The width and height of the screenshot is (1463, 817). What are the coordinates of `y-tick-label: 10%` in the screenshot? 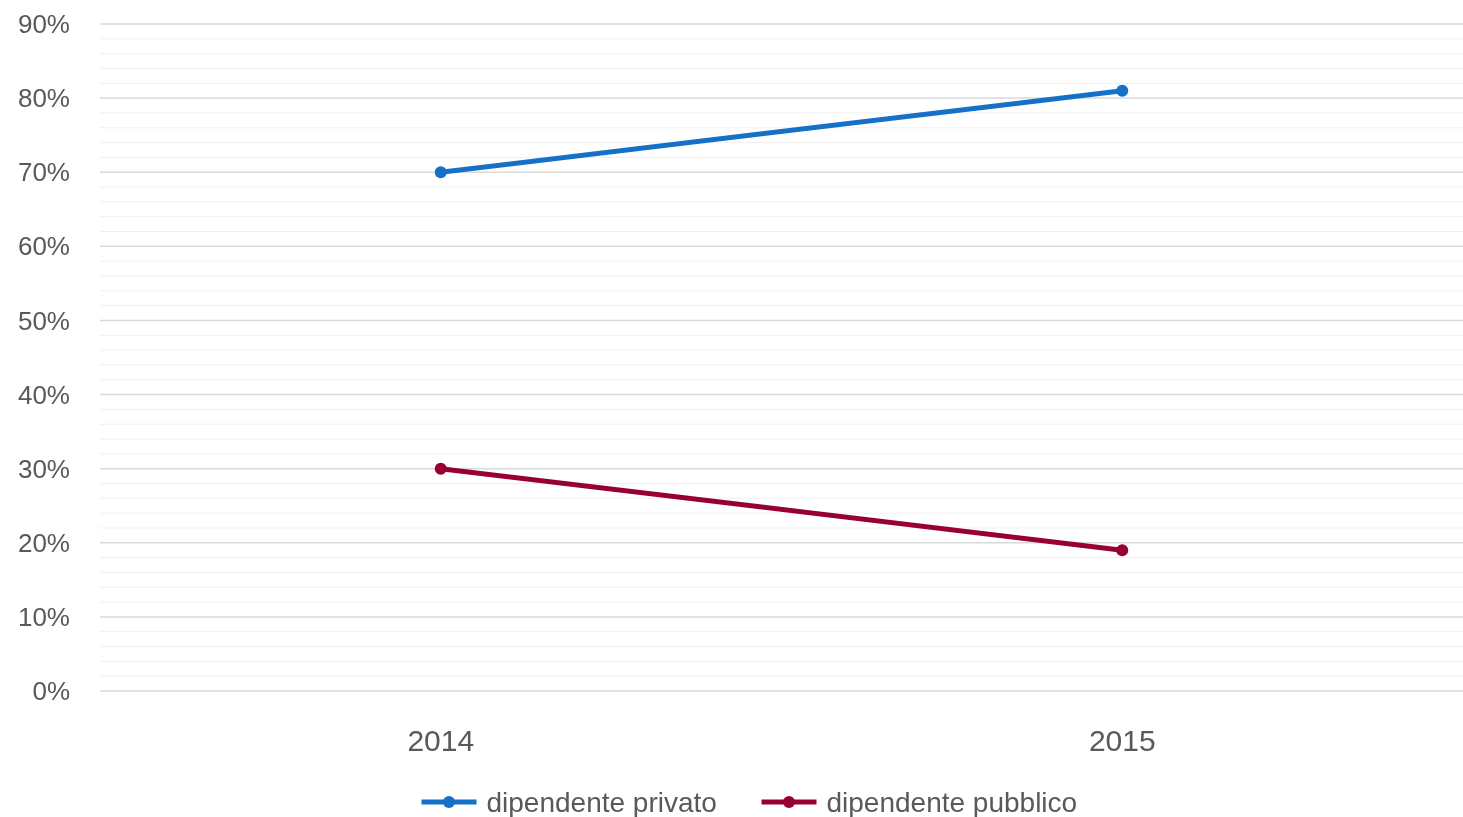 It's located at (43, 616).